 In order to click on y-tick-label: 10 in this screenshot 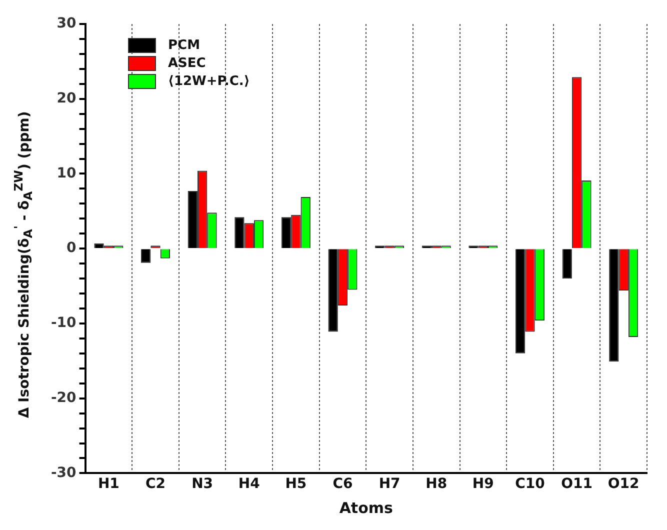, I will do `click(66, 173)`.